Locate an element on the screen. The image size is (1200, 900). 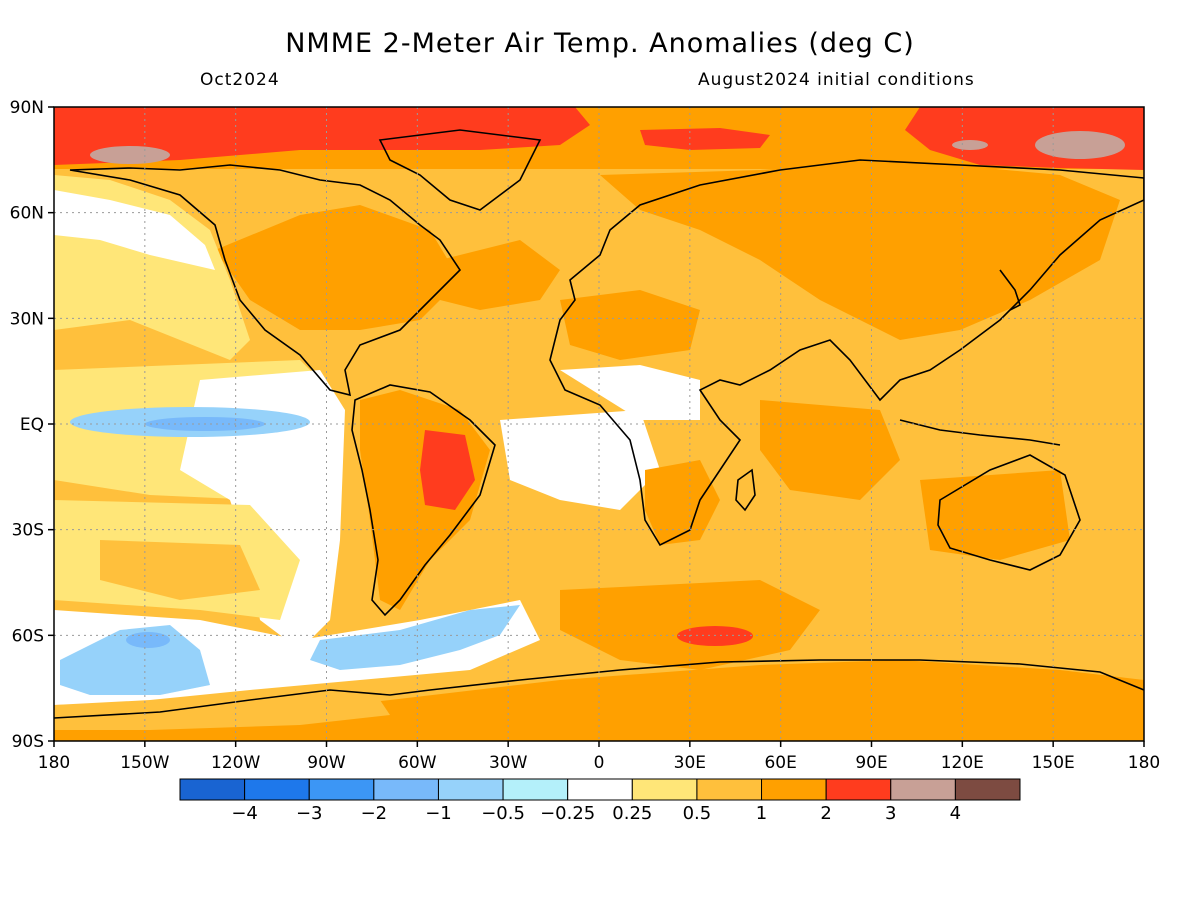
australia-warm is located at coordinates (995, 515).